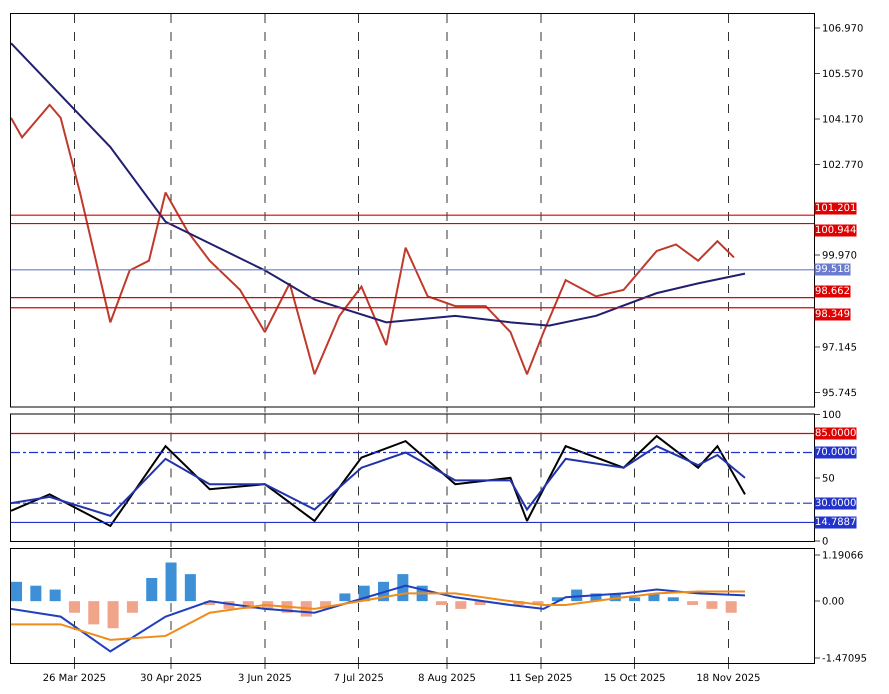 The image size is (889, 694). What do you see at coordinates (843, 556) in the screenshot?
I see `y-tick-label: 1.19066` at bounding box center [843, 556].